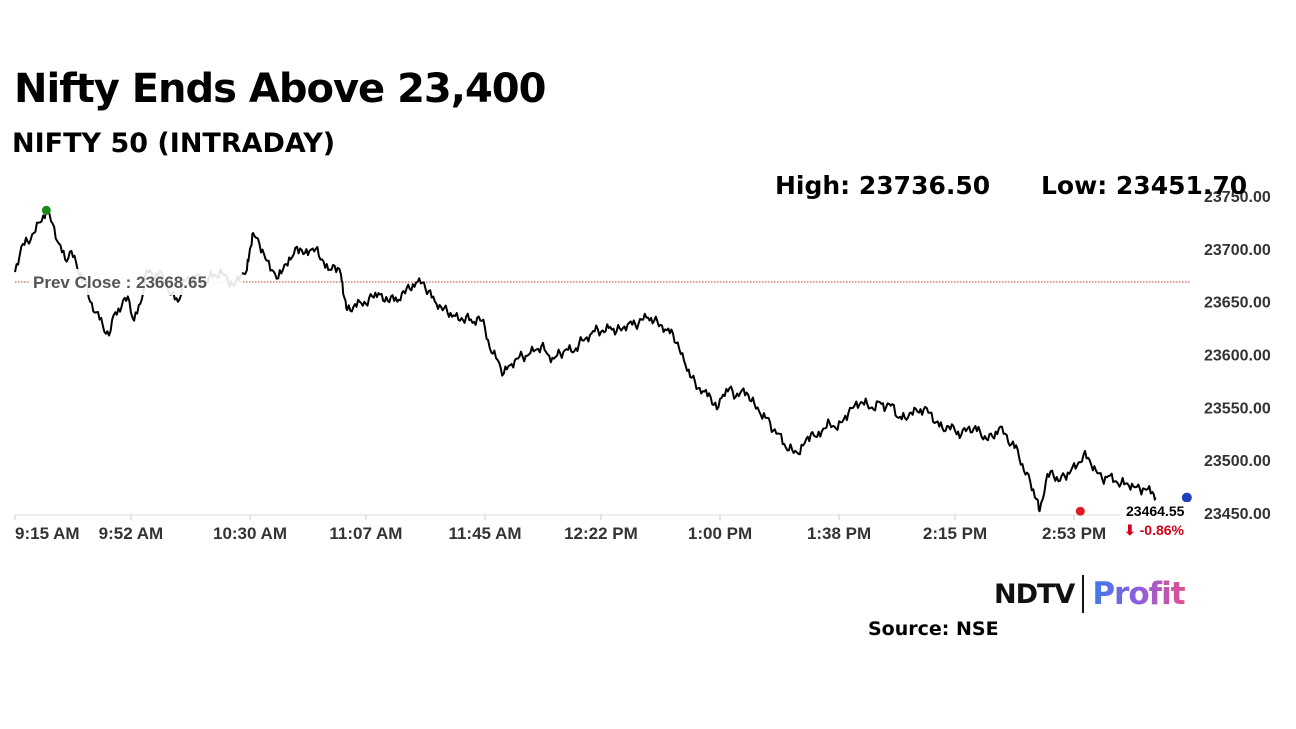  I want to click on high-marker, so click(46, 210).